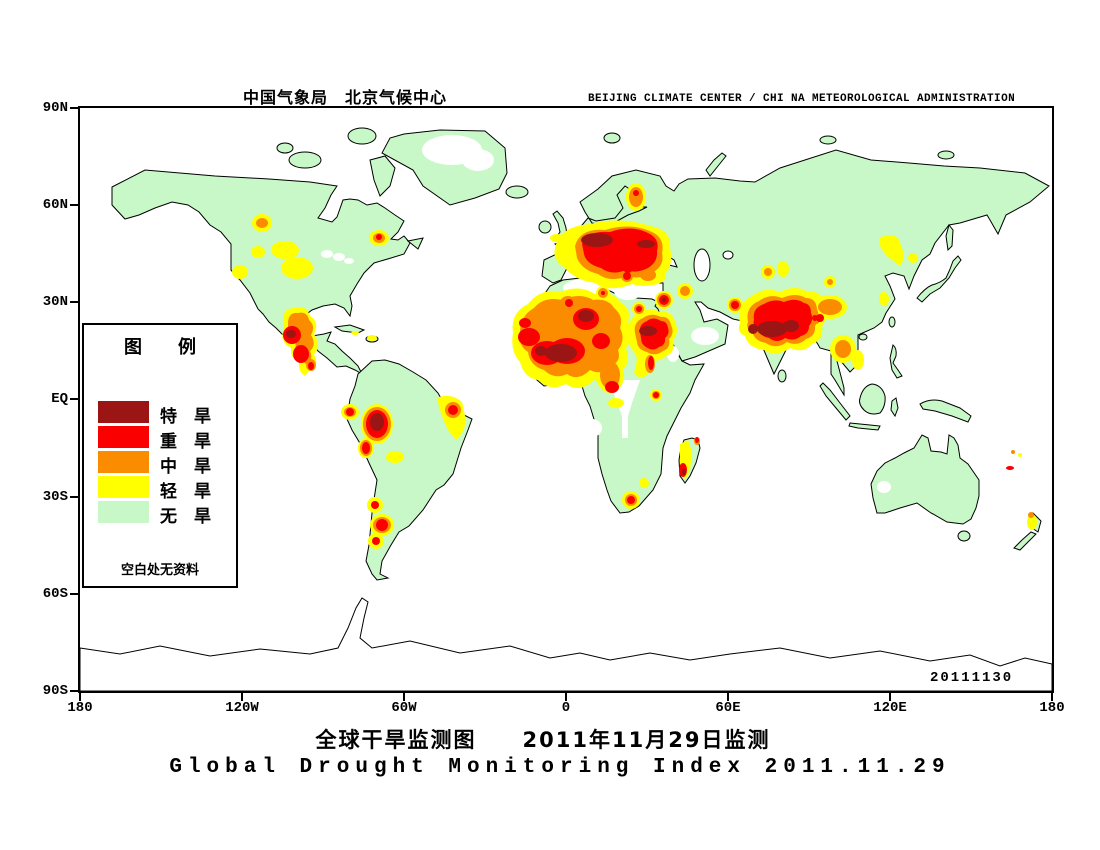 Image resolution: width=1100 pixels, height=850 pixels. Describe the element at coordinates (185, 517) in the screenshot. I see `legend-item-label: 无 旱` at that location.